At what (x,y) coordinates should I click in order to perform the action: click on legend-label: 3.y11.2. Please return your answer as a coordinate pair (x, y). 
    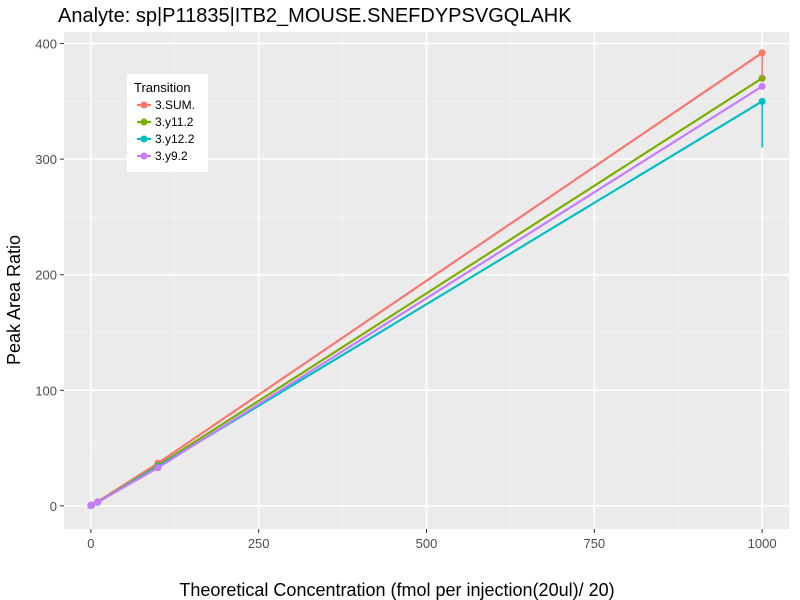
    Looking at the image, I should click on (174, 122).